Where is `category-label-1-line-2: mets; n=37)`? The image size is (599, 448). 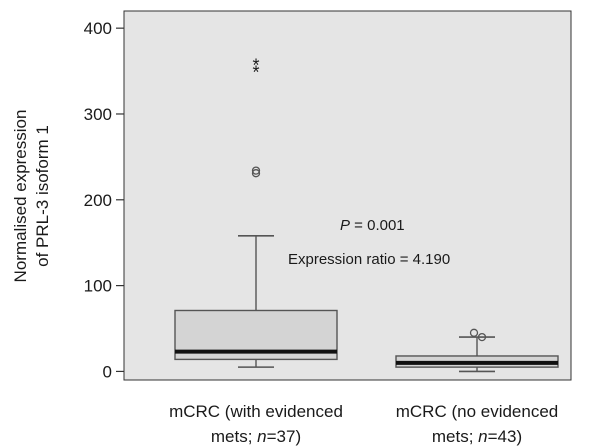
category-label-1-line-2: mets; n=37) is located at coordinates (256, 436).